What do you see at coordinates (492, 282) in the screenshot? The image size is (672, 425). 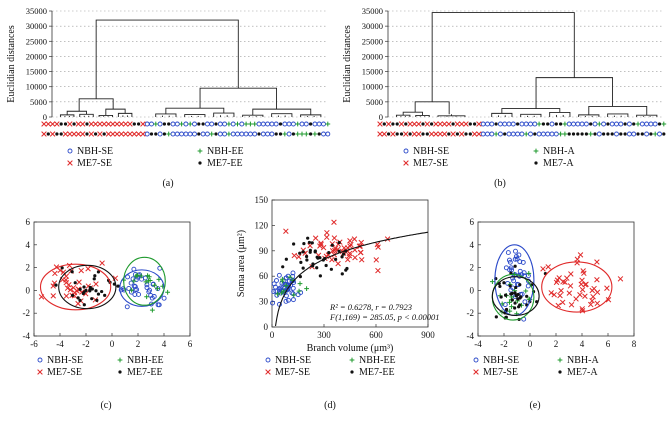 I see `point-nbh-a` at bounding box center [492, 282].